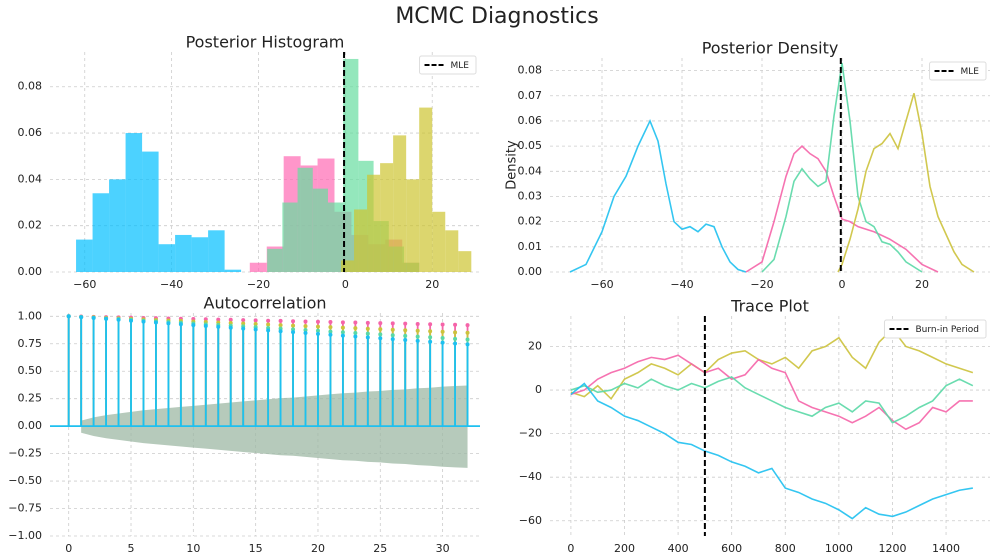  Describe the element at coordinates (770, 48) in the screenshot. I see `chart-title: Posterior Density` at that location.